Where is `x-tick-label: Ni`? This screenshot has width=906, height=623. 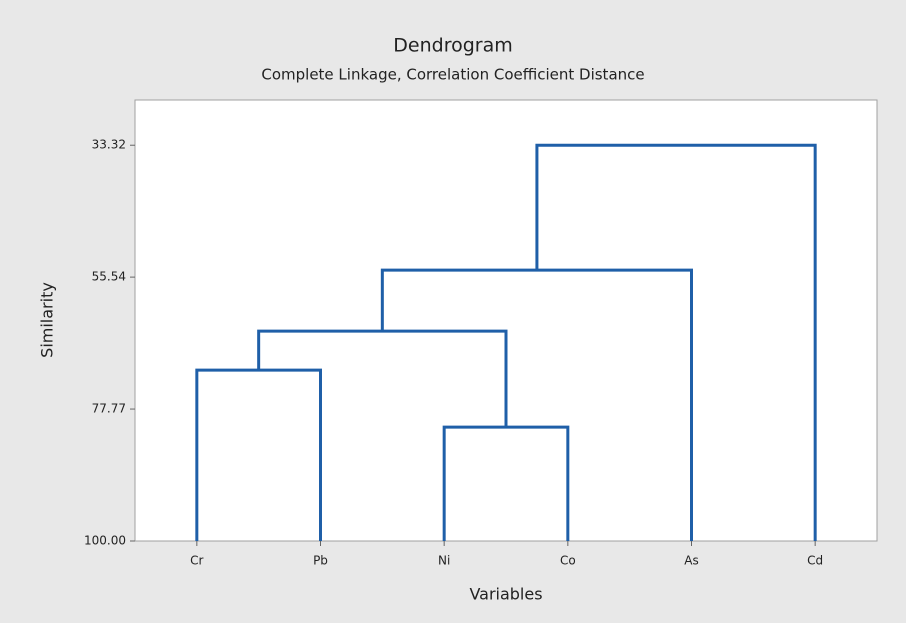
x-tick-label: Ni is located at coordinates (444, 561).